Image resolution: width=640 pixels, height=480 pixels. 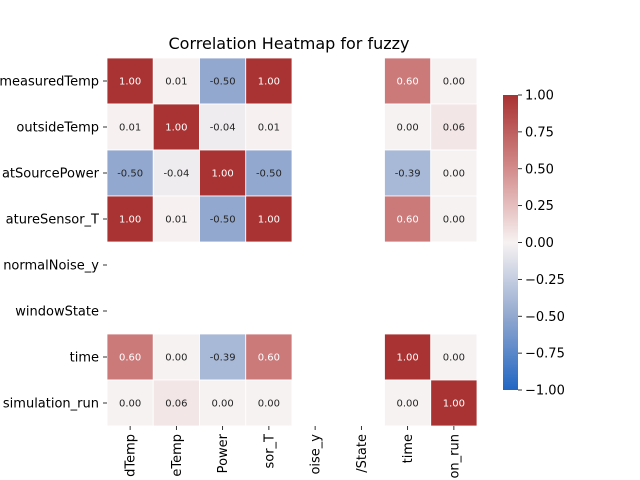 I want to click on row-label: simulation_run, so click(x=51, y=404).